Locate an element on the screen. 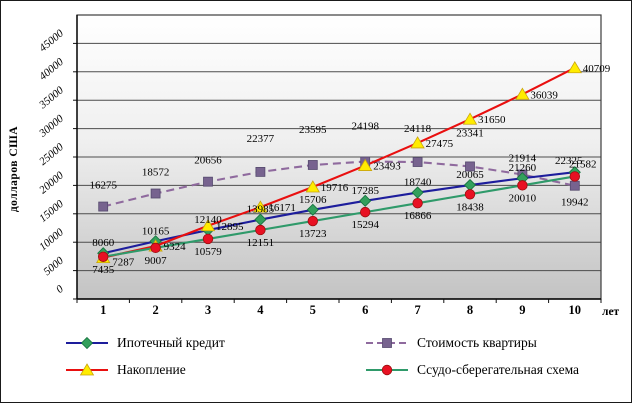  legend-item-apartment-cost: Стоимость квартиры is located at coordinates (451, 343).